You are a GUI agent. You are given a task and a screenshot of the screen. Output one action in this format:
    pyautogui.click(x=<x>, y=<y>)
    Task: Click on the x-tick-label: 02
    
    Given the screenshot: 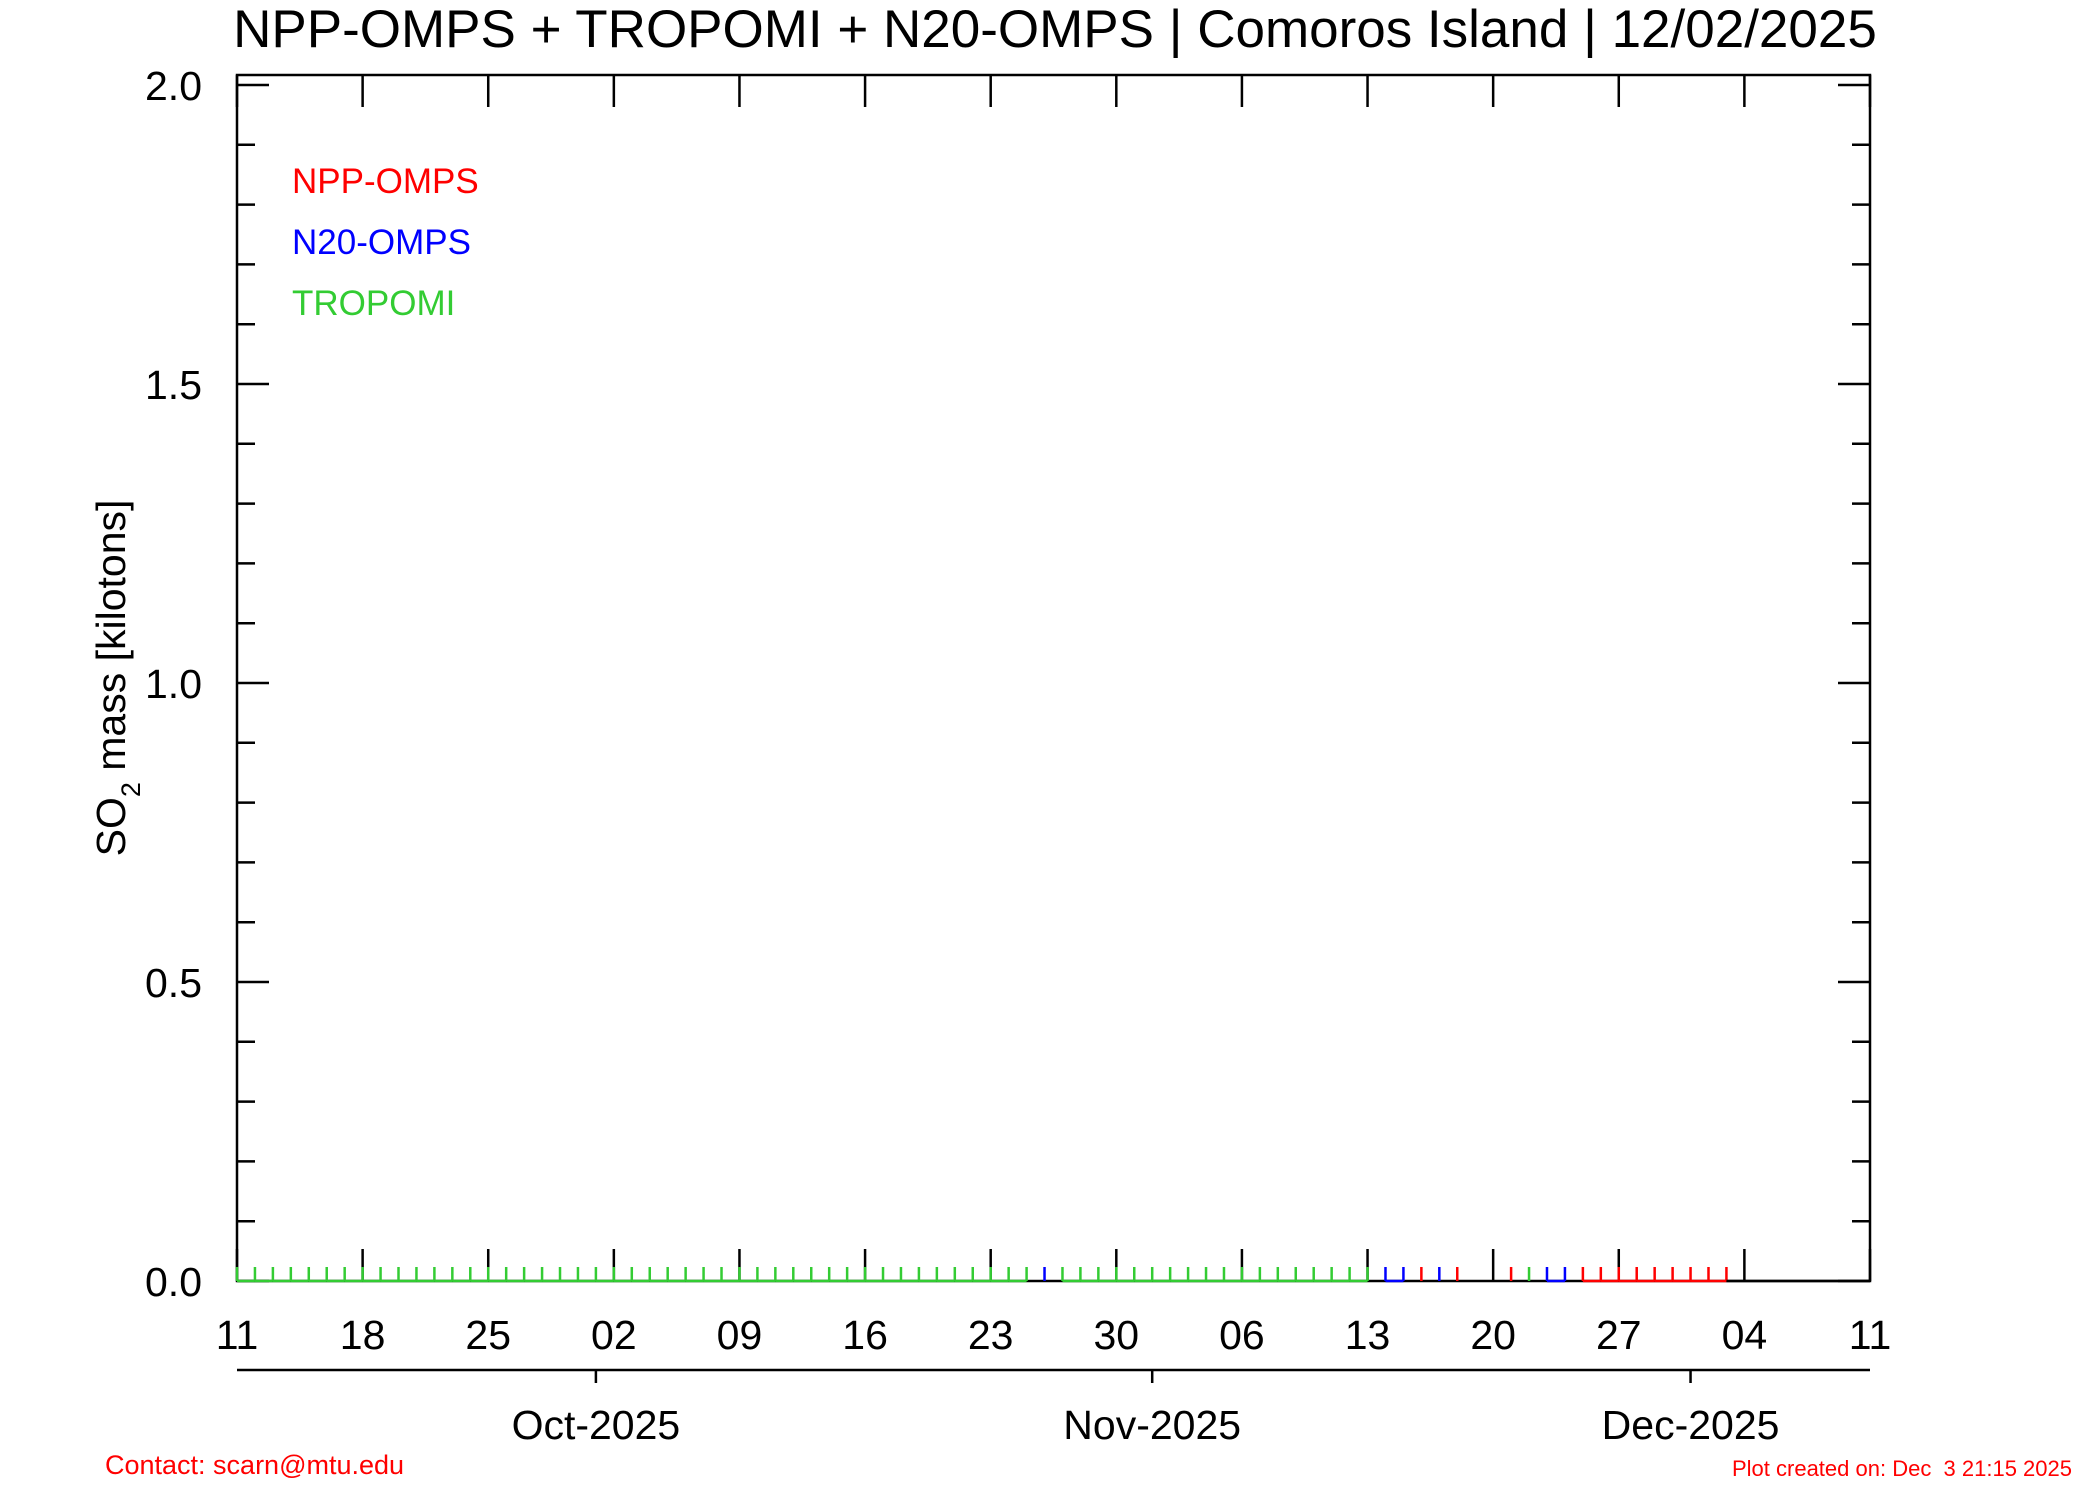 What is the action you would take?
    pyautogui.click(x=614, y=1335)
    